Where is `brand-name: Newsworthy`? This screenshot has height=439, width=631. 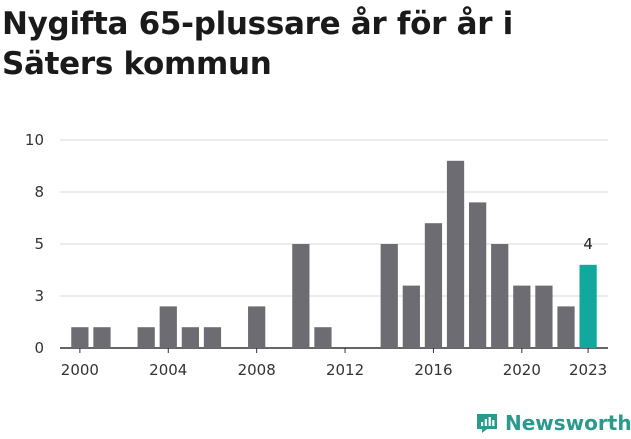 brand-name: Newsworthy is located at coordinates (568, 423).